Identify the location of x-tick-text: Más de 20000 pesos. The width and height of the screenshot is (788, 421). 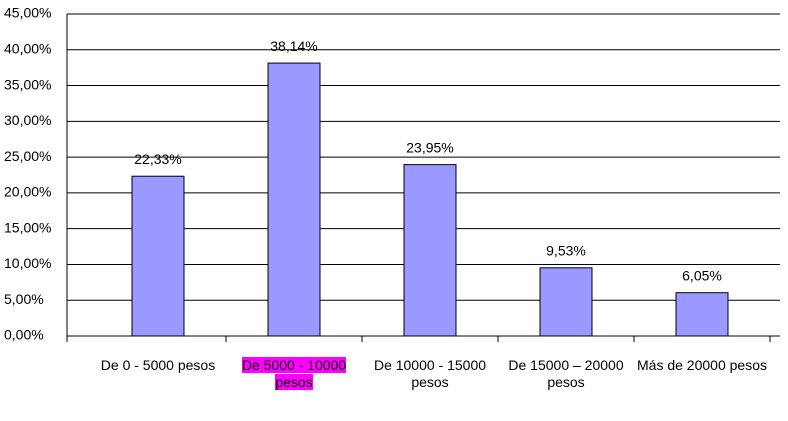
(702, 365).